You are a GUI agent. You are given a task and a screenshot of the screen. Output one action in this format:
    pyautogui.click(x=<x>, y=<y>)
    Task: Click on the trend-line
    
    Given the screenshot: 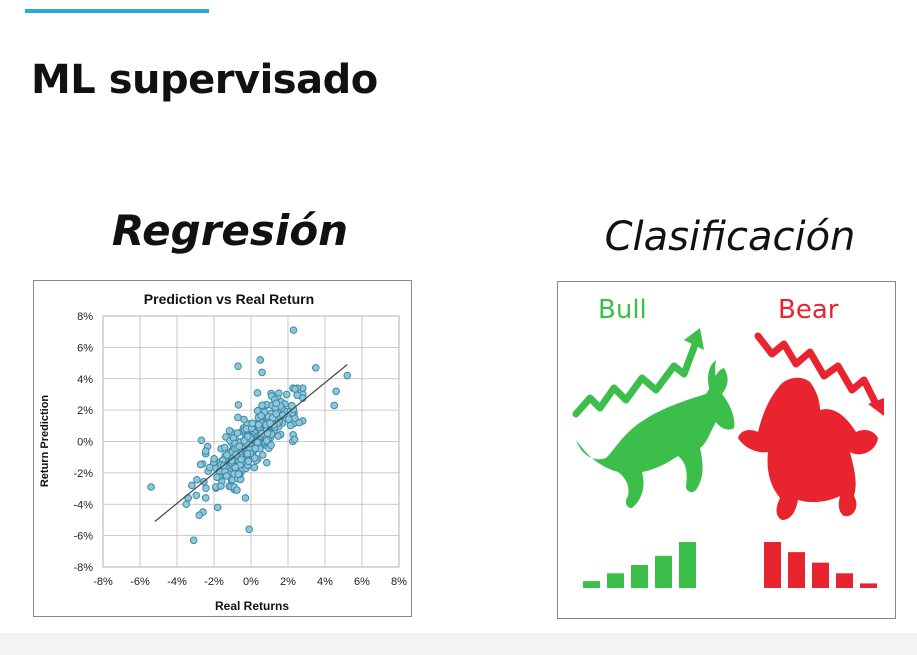 What is the action you would take?
    pyautogui.click(x=251, y=443)
    